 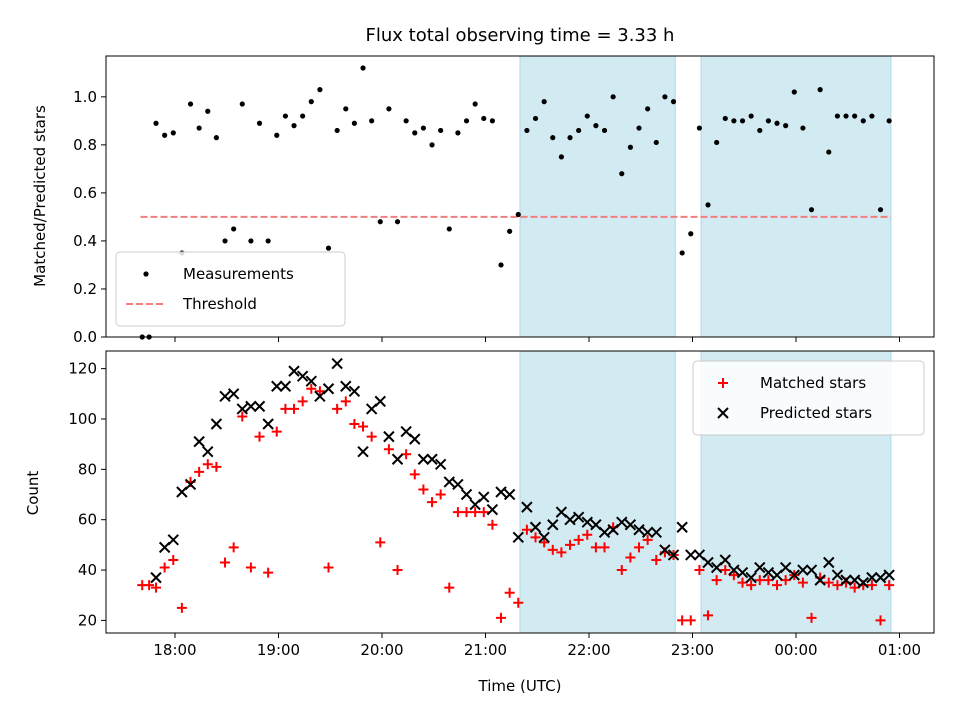 What do you see at coordinates (85, 193) in the screenshot?
I see `y-tick-label: 0.6` at bounding box center [85, 193].